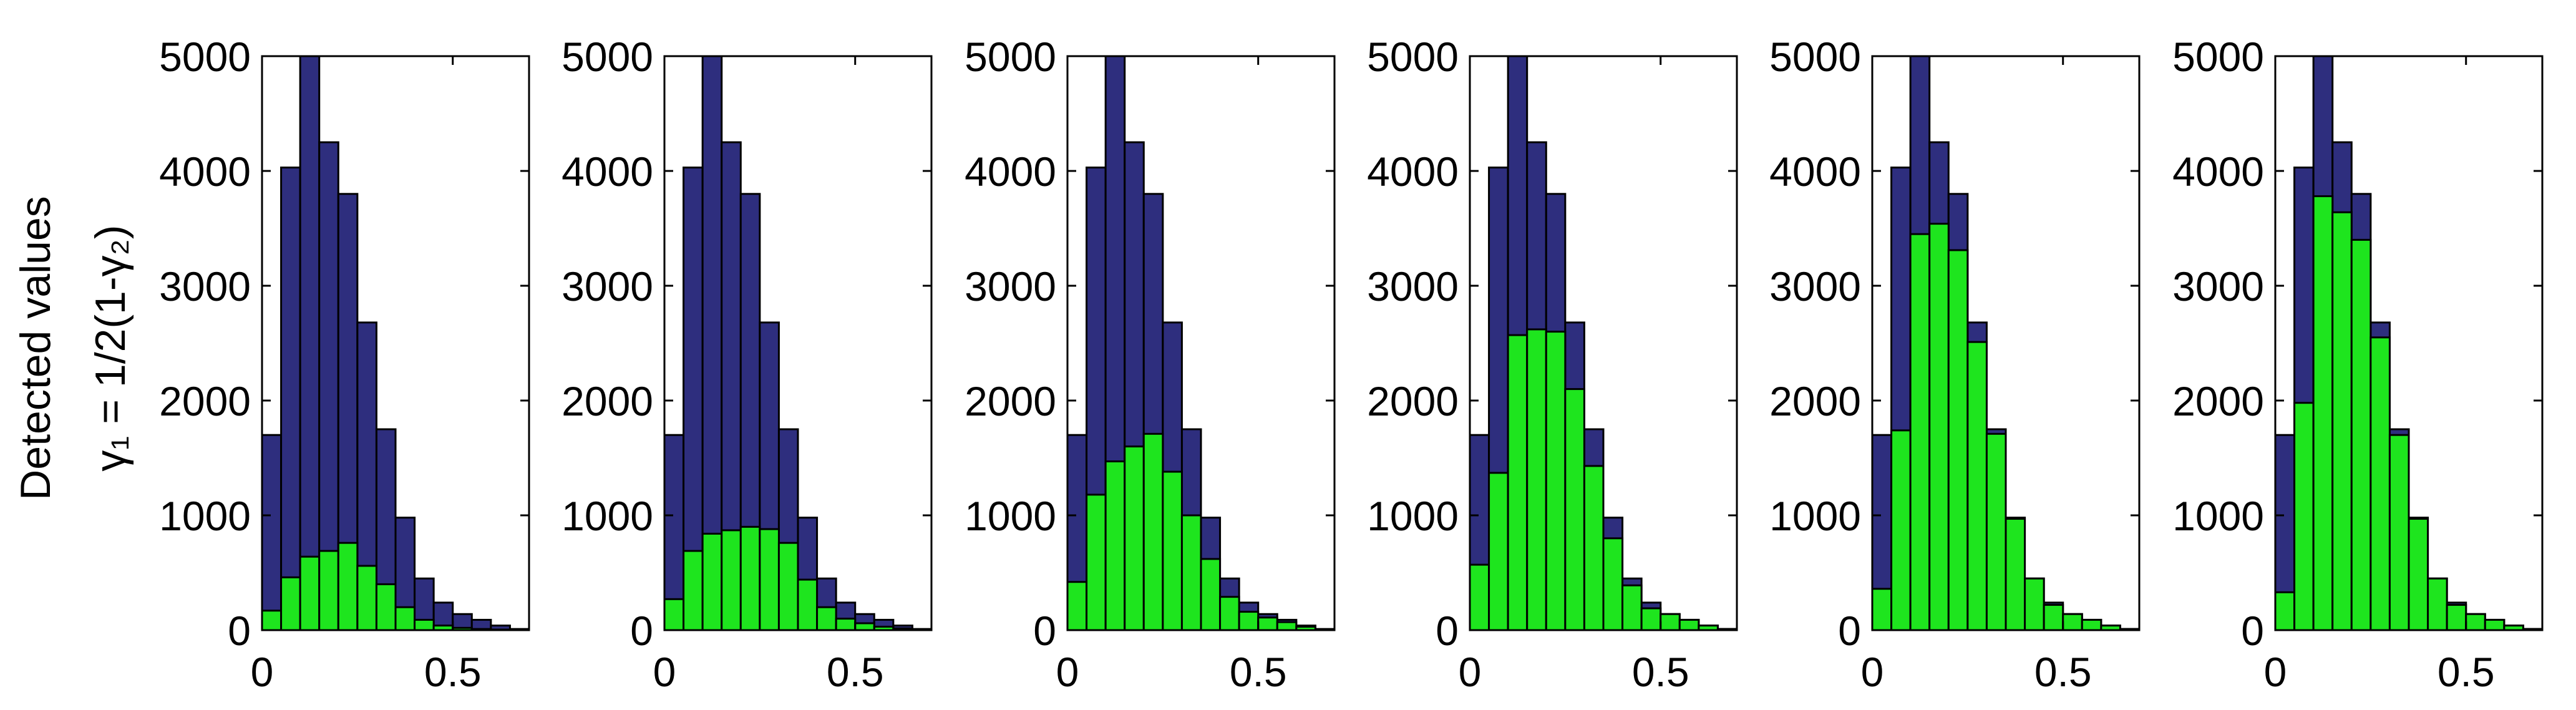 This screenshot has width=2576, height=710. I want to click on y-axis-label-line-1: Detected values, so click(35, 348).